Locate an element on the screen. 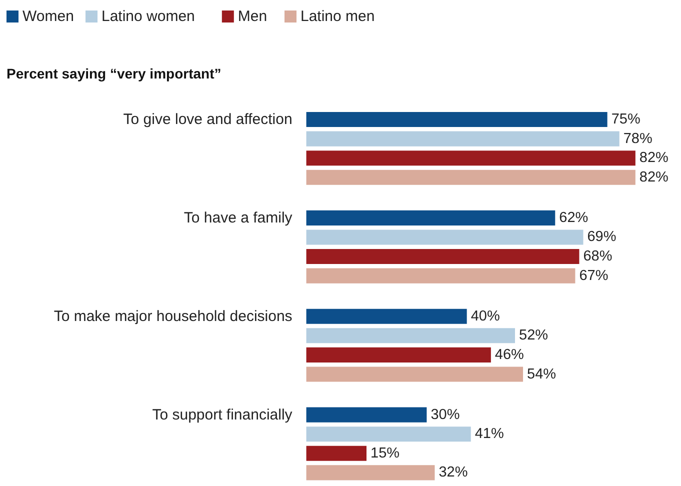 The height and width of the screenshot is (486, 681). data-label: 54% is located at coordinates (541, 374).